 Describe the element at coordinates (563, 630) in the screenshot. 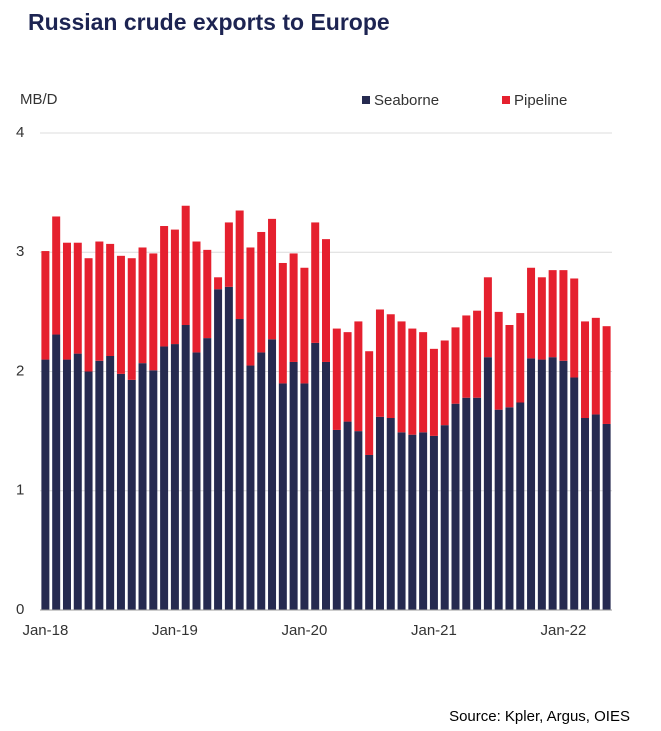

I see `x-tick-label: Jan-22` at that location.